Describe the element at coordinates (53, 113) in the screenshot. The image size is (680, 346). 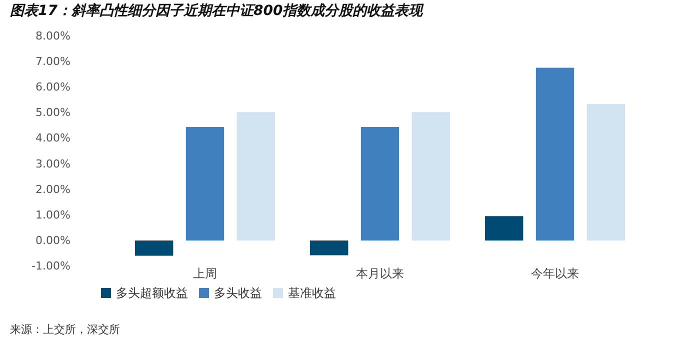
I see `y-tick-label: 5.00%` at that location.